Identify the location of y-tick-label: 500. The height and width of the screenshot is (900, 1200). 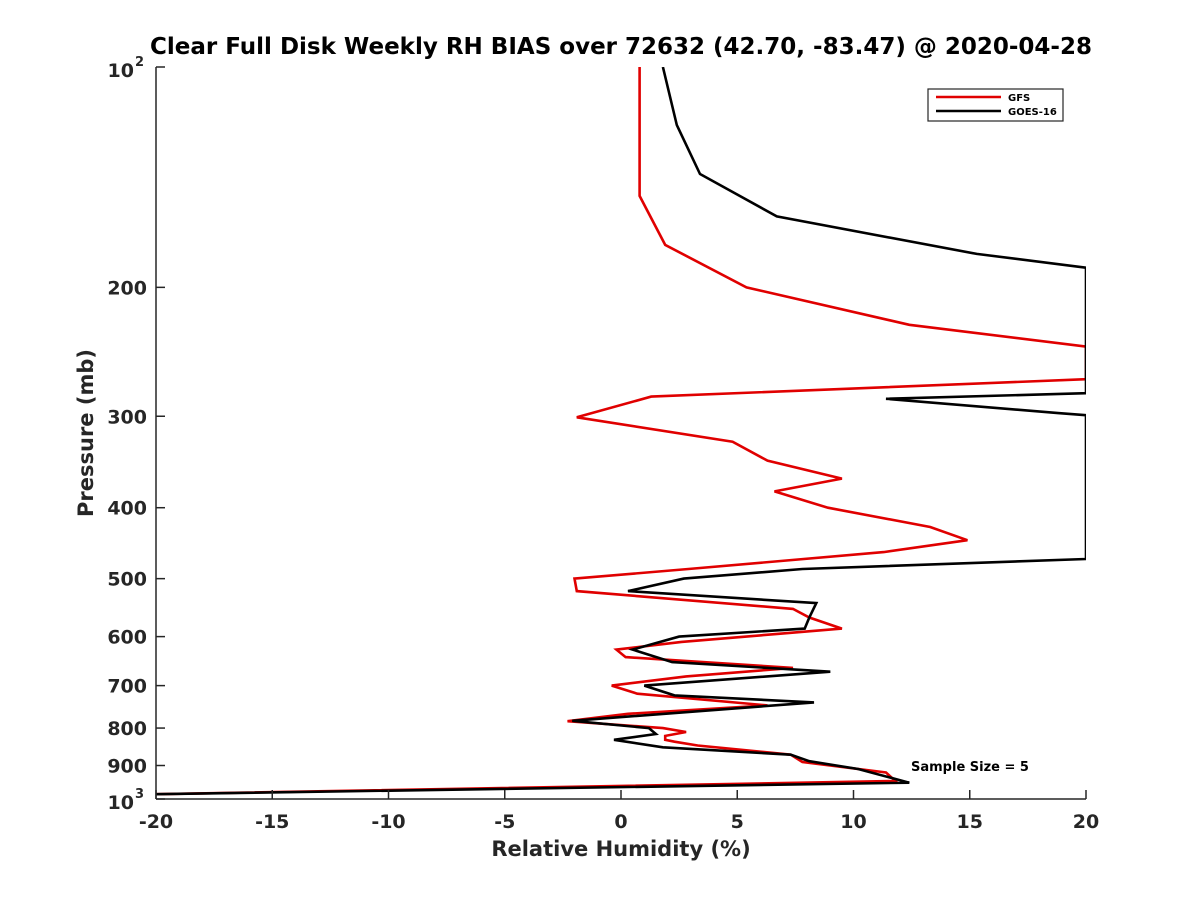
(127, 580).